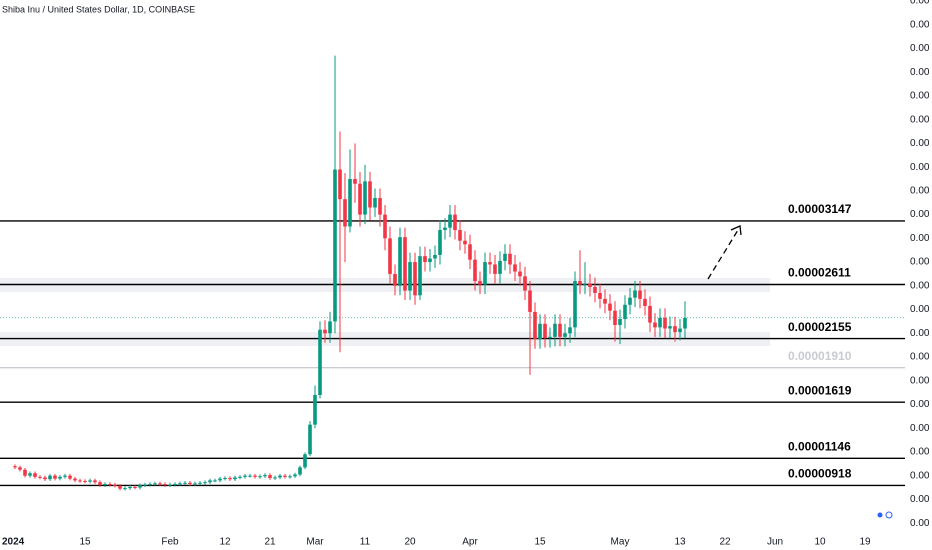  I want to click on x-tick-label: Apr, so click(470, 542).